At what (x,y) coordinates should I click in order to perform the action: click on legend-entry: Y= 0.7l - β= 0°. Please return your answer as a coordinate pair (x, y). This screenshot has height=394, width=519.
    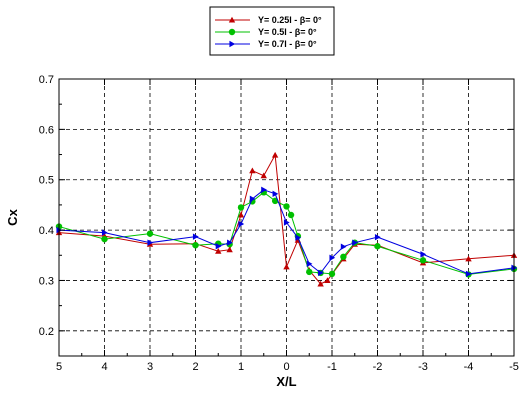
    Looking at the image, I should click on (266, 44).